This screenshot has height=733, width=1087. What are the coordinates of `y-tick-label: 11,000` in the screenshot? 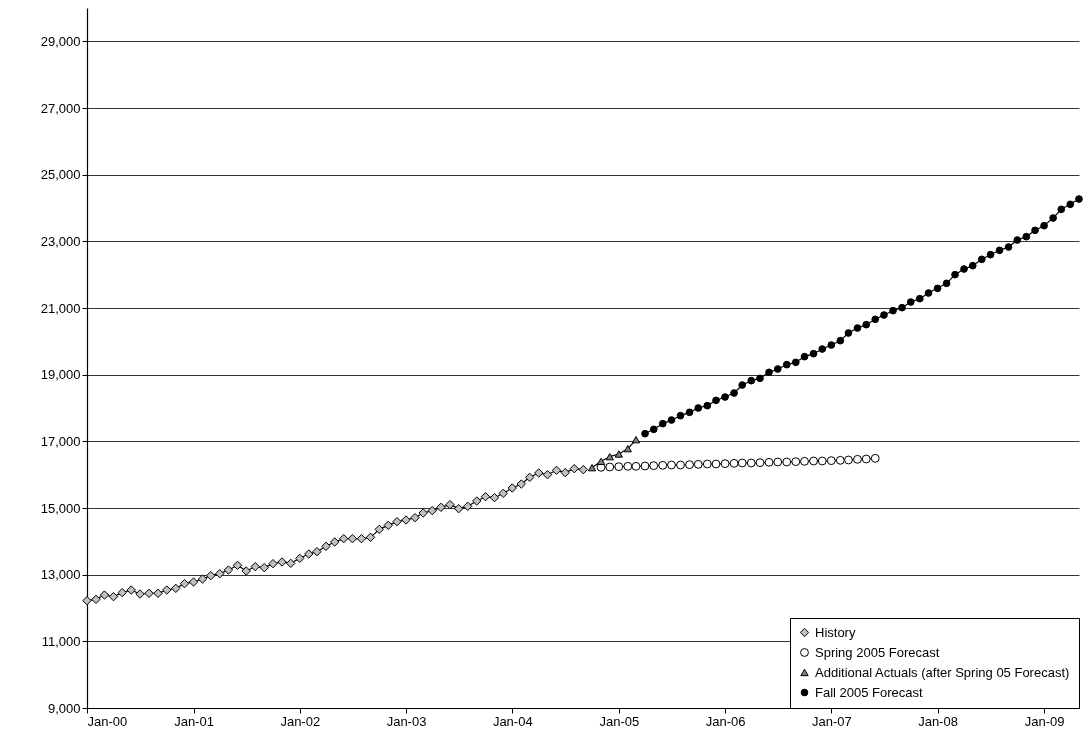 It's located at (61, 641).